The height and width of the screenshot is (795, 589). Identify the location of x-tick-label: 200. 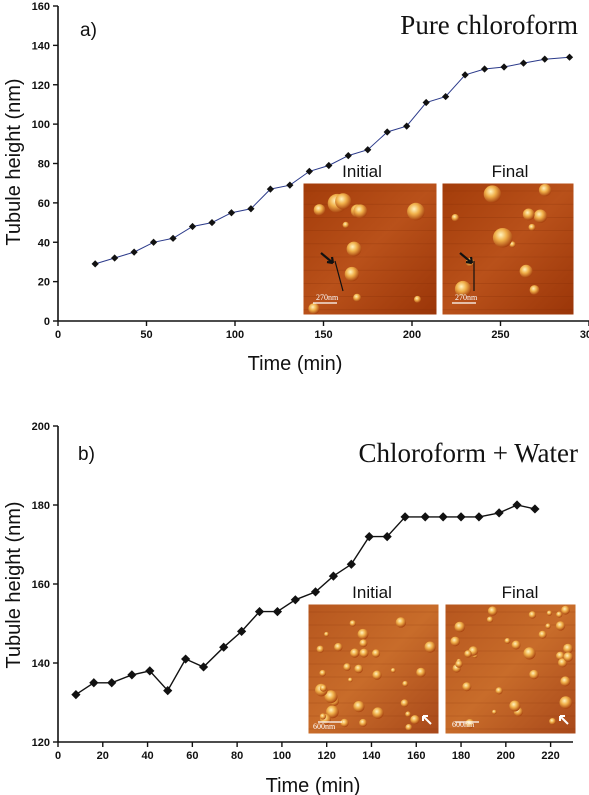
(506, 756).